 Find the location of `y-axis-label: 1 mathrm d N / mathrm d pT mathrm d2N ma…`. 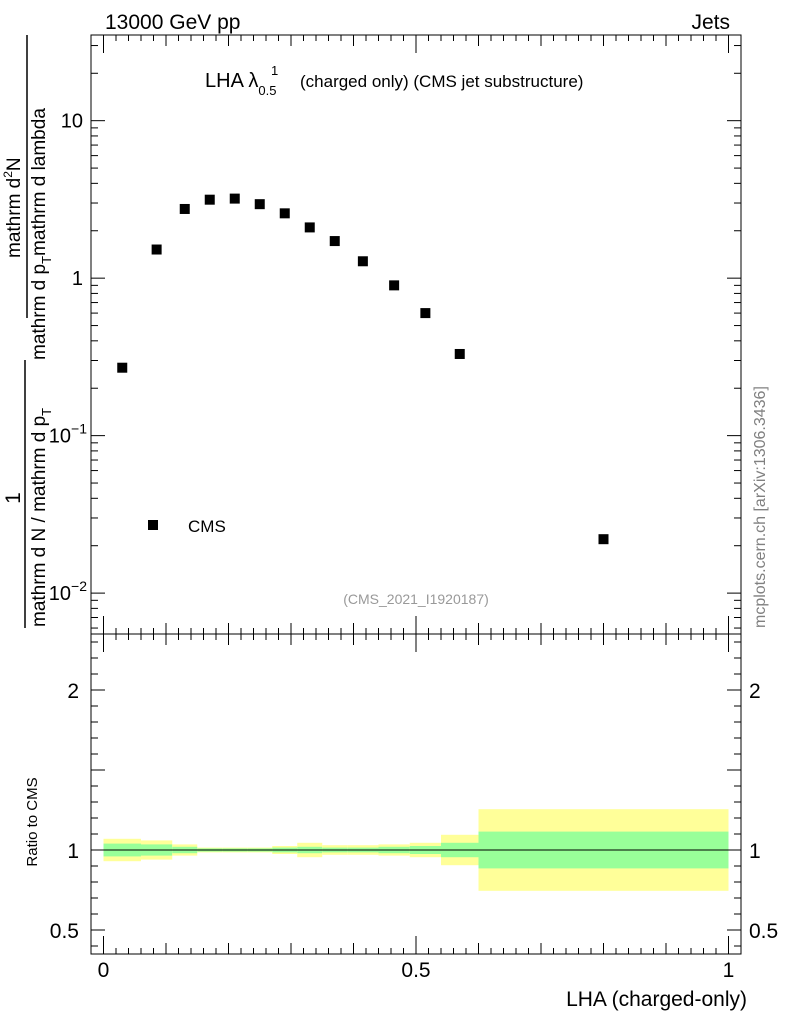

y-axis-label: 1 mathrm d N / mathrm d pT mathrm d2N ma… is located at coordinates (27, 331).